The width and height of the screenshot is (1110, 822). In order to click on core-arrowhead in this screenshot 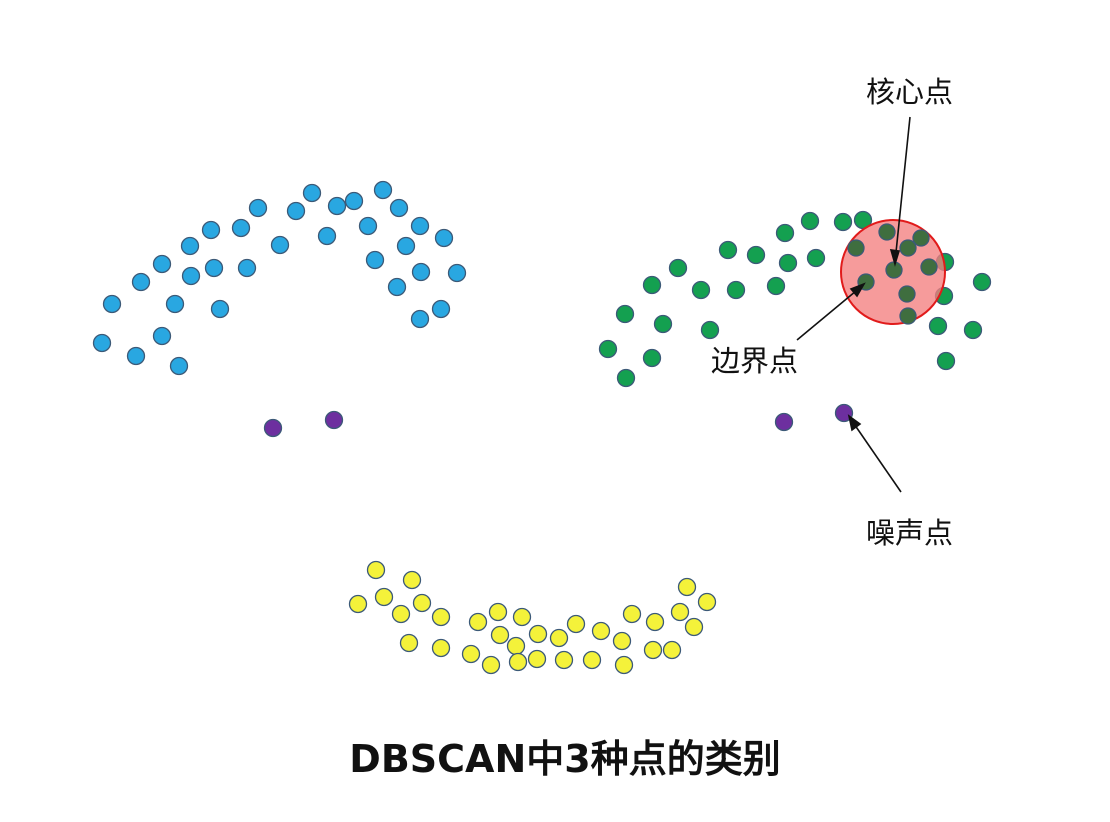, I will do `click(895, 258)`.